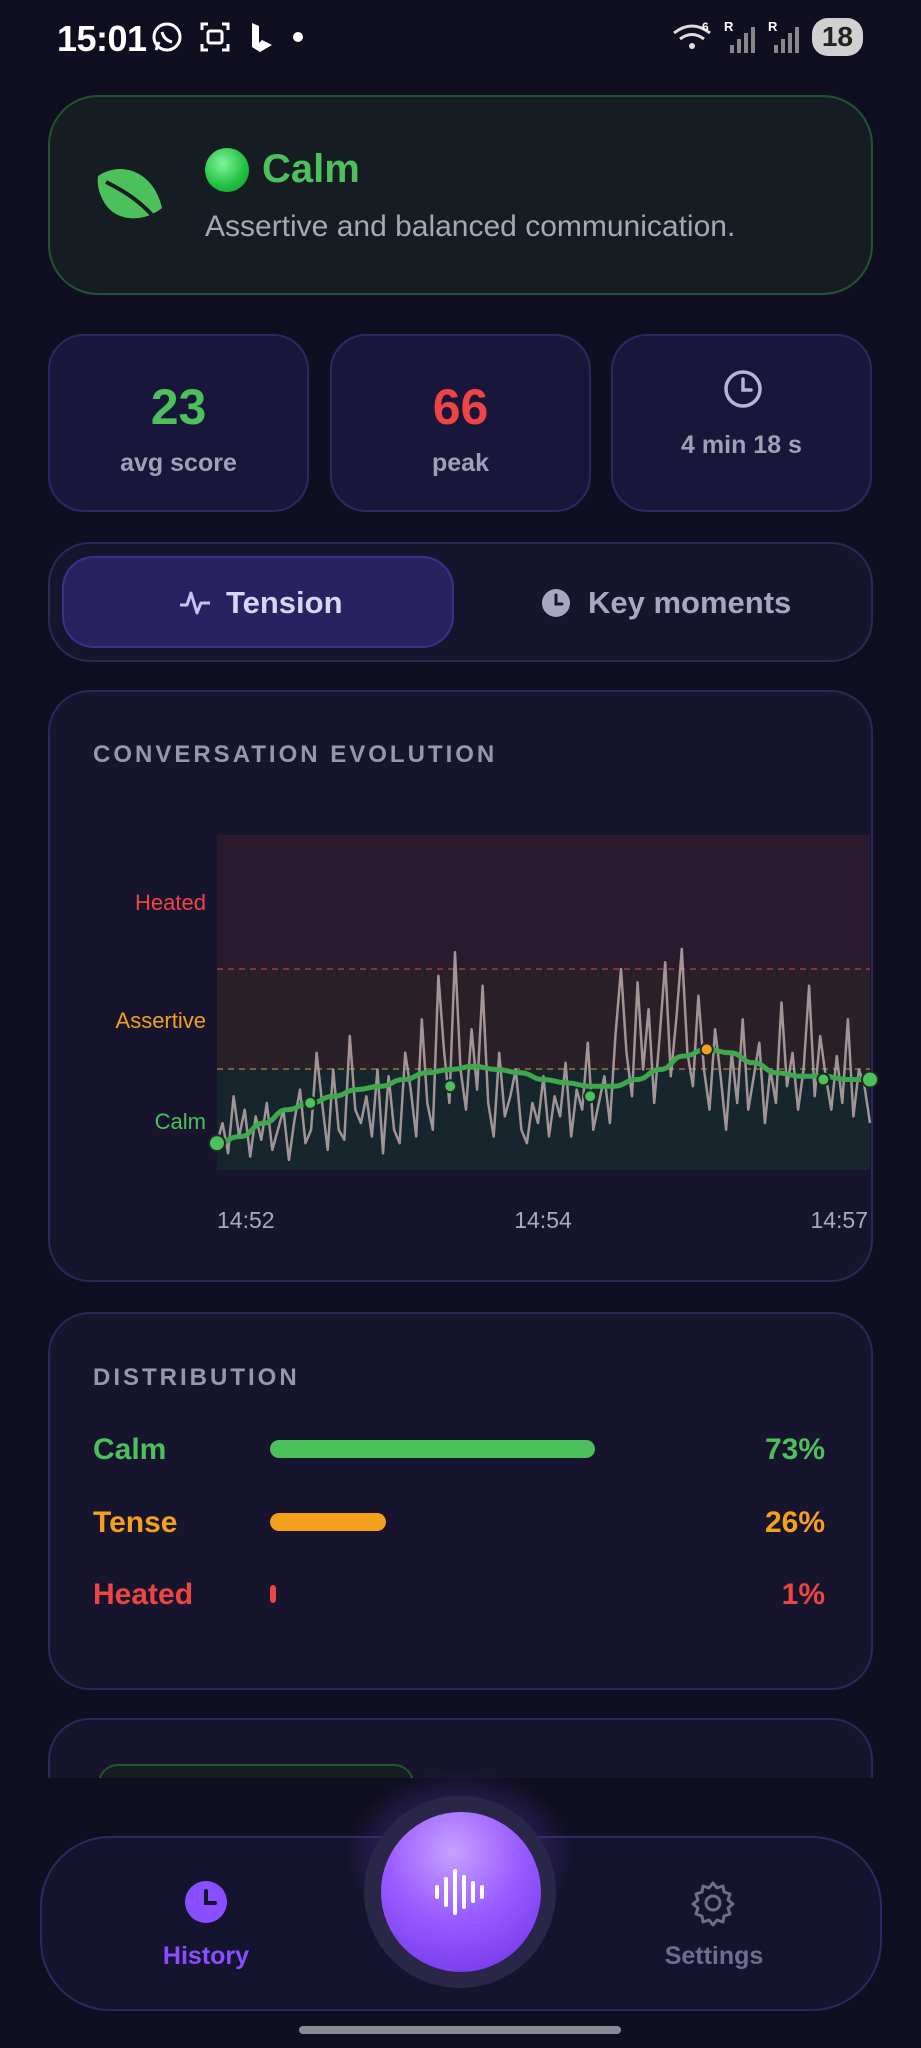 The width and height of the screenshot is (921, 2048). Describe the element at coordinates (803, 1594) in the screenshot. I see `dist-pct-heated: 1%` at that location.